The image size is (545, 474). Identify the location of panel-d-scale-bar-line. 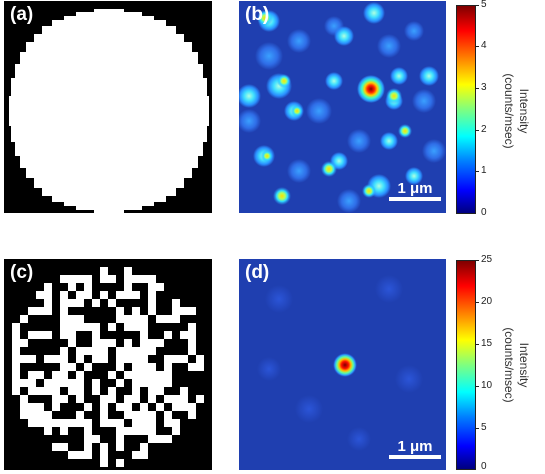
(415, 457).